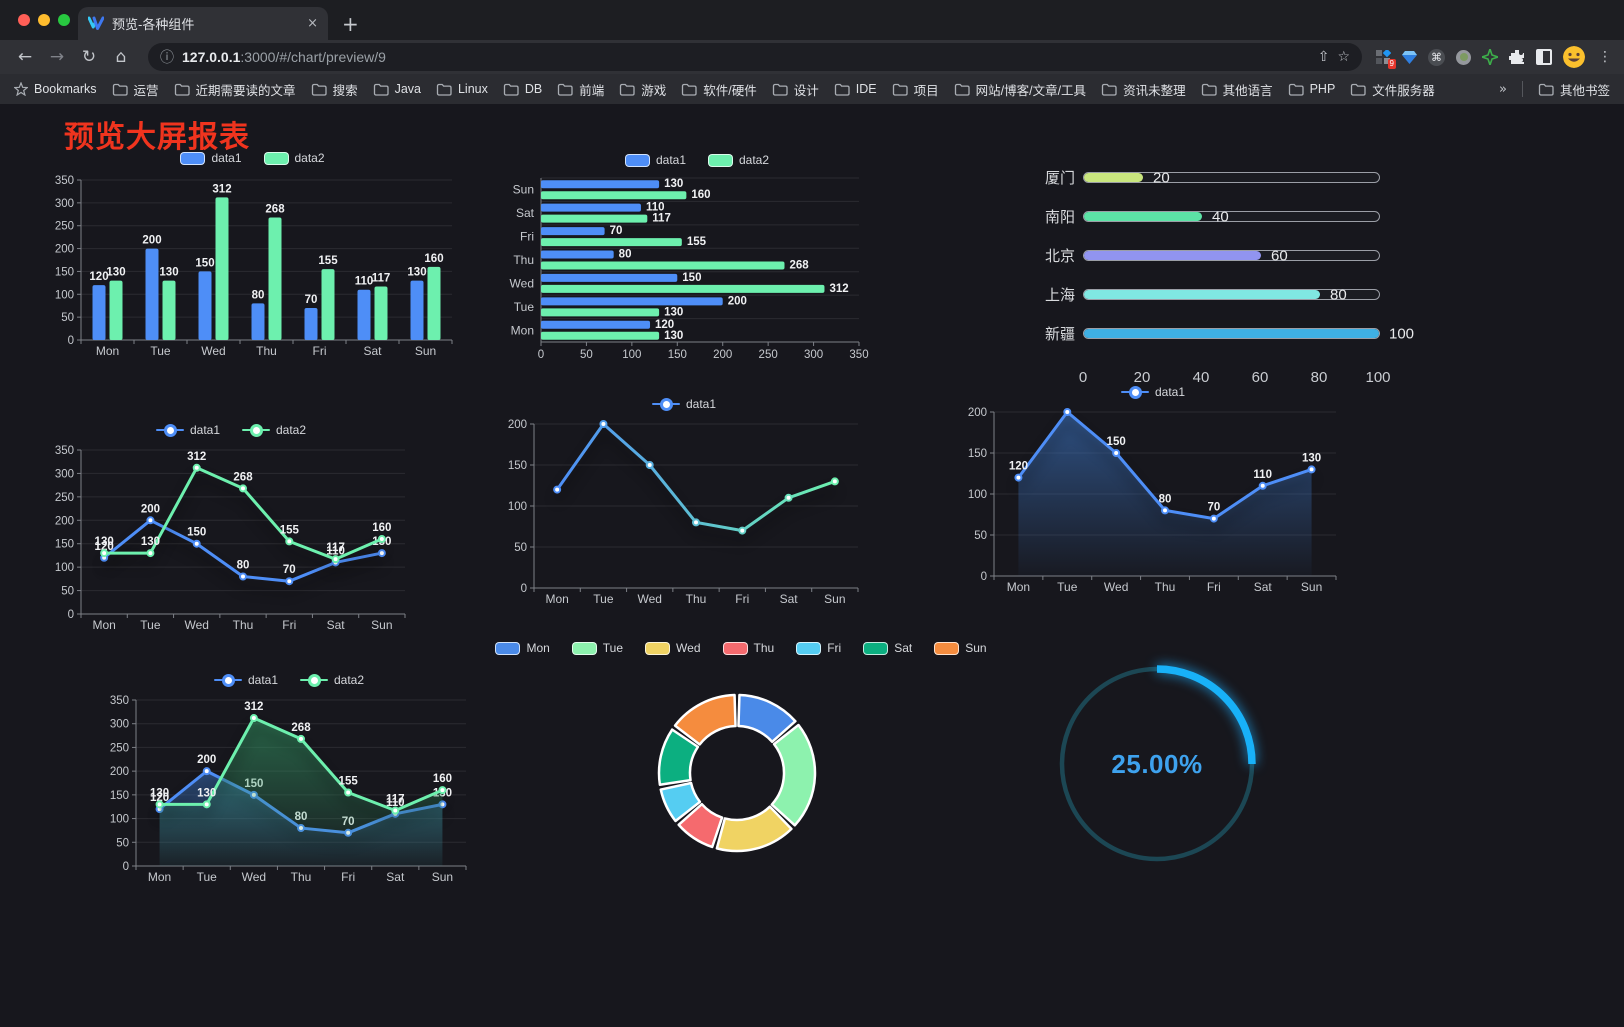 The image size is (1624, 1027). What do you see at coordinates (196, 457) in the screenshot?
I see `svg-text: 312` at bounding box center [196, 457].